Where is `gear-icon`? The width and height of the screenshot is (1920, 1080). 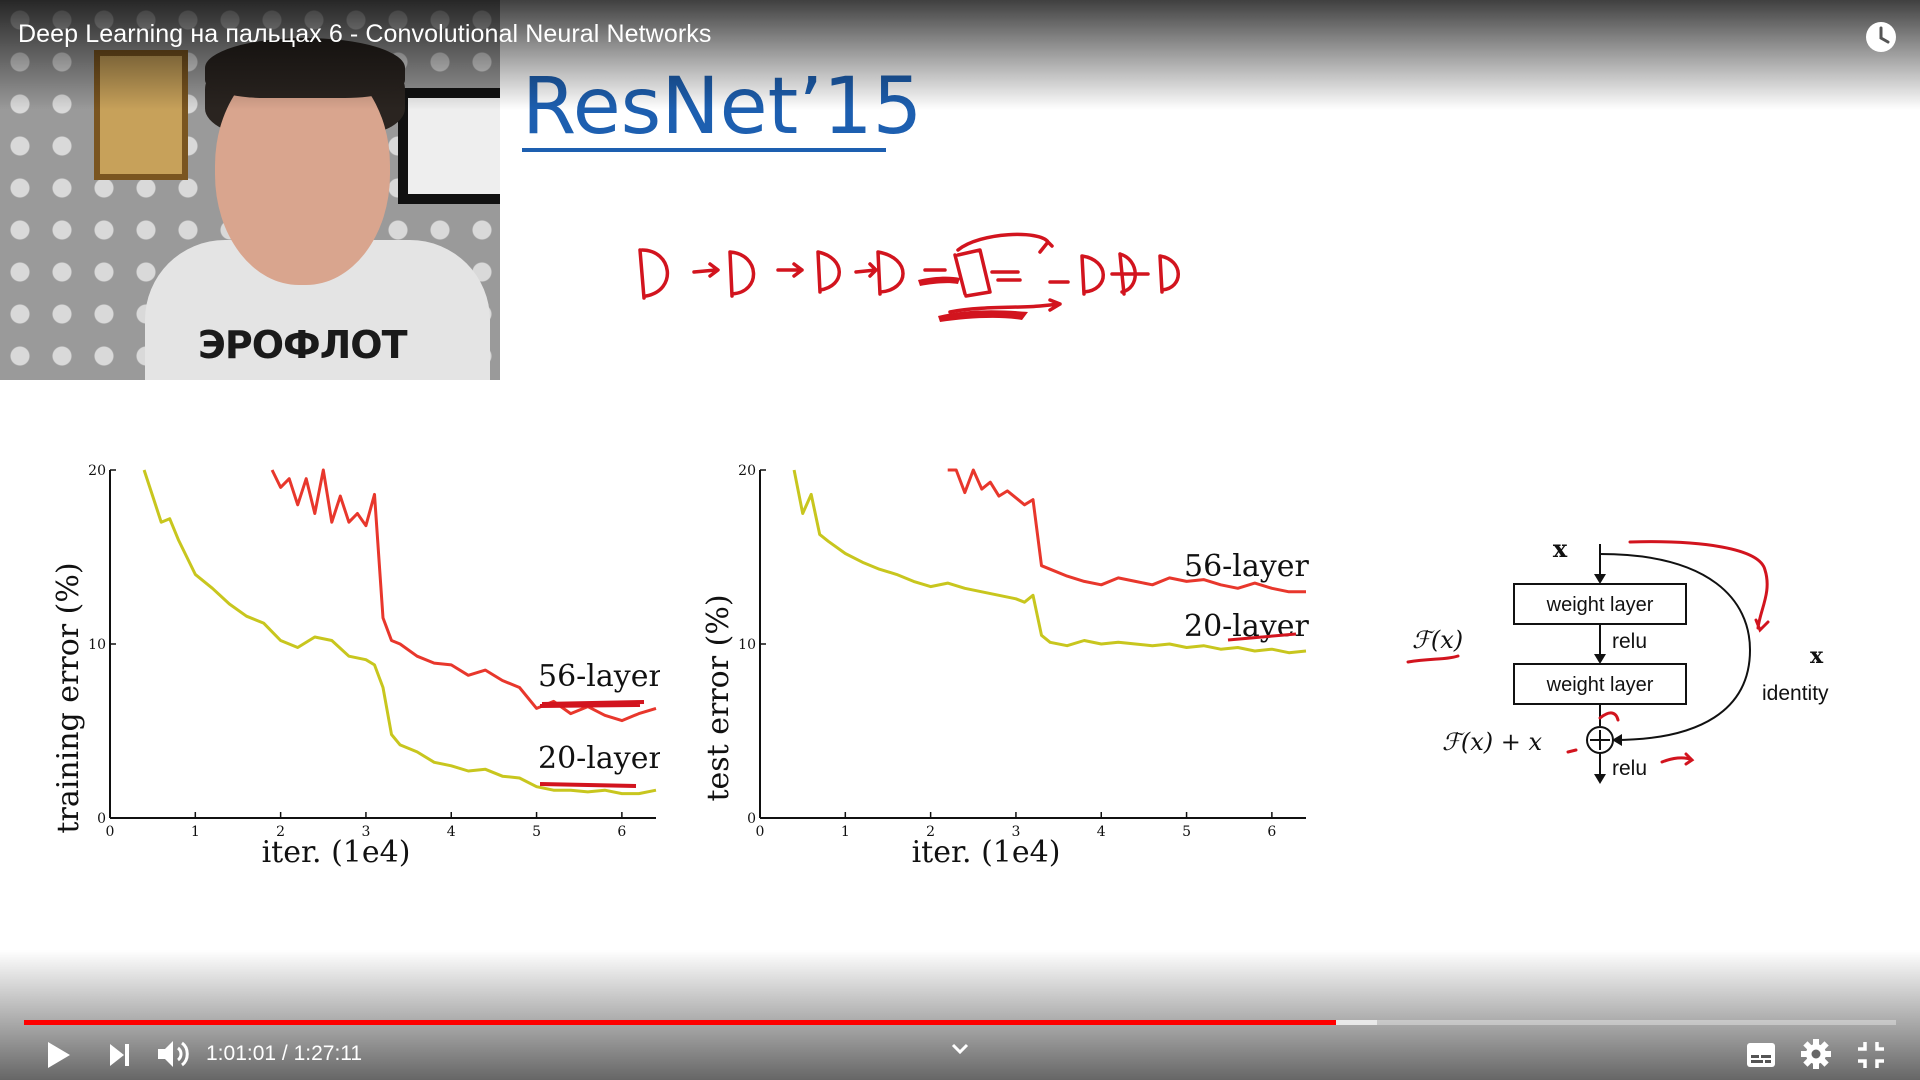
gear-icon is located at coordinates (1816, 1054).